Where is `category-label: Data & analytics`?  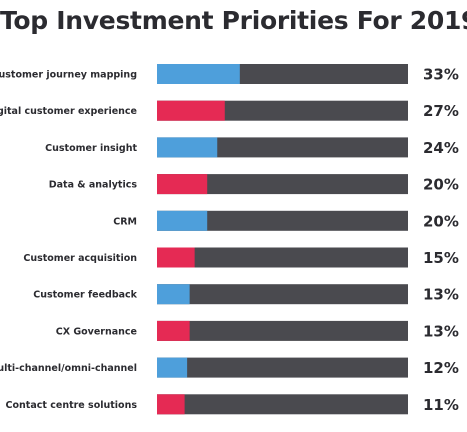 category-label: Data & analytics is located at coordinates (93, 185).